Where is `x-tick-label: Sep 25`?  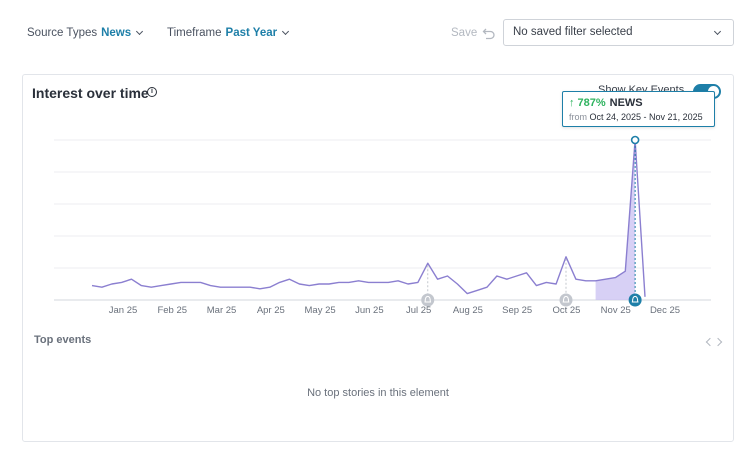 x-tick-label: Sep 25 is located at coordinates (517, 310).